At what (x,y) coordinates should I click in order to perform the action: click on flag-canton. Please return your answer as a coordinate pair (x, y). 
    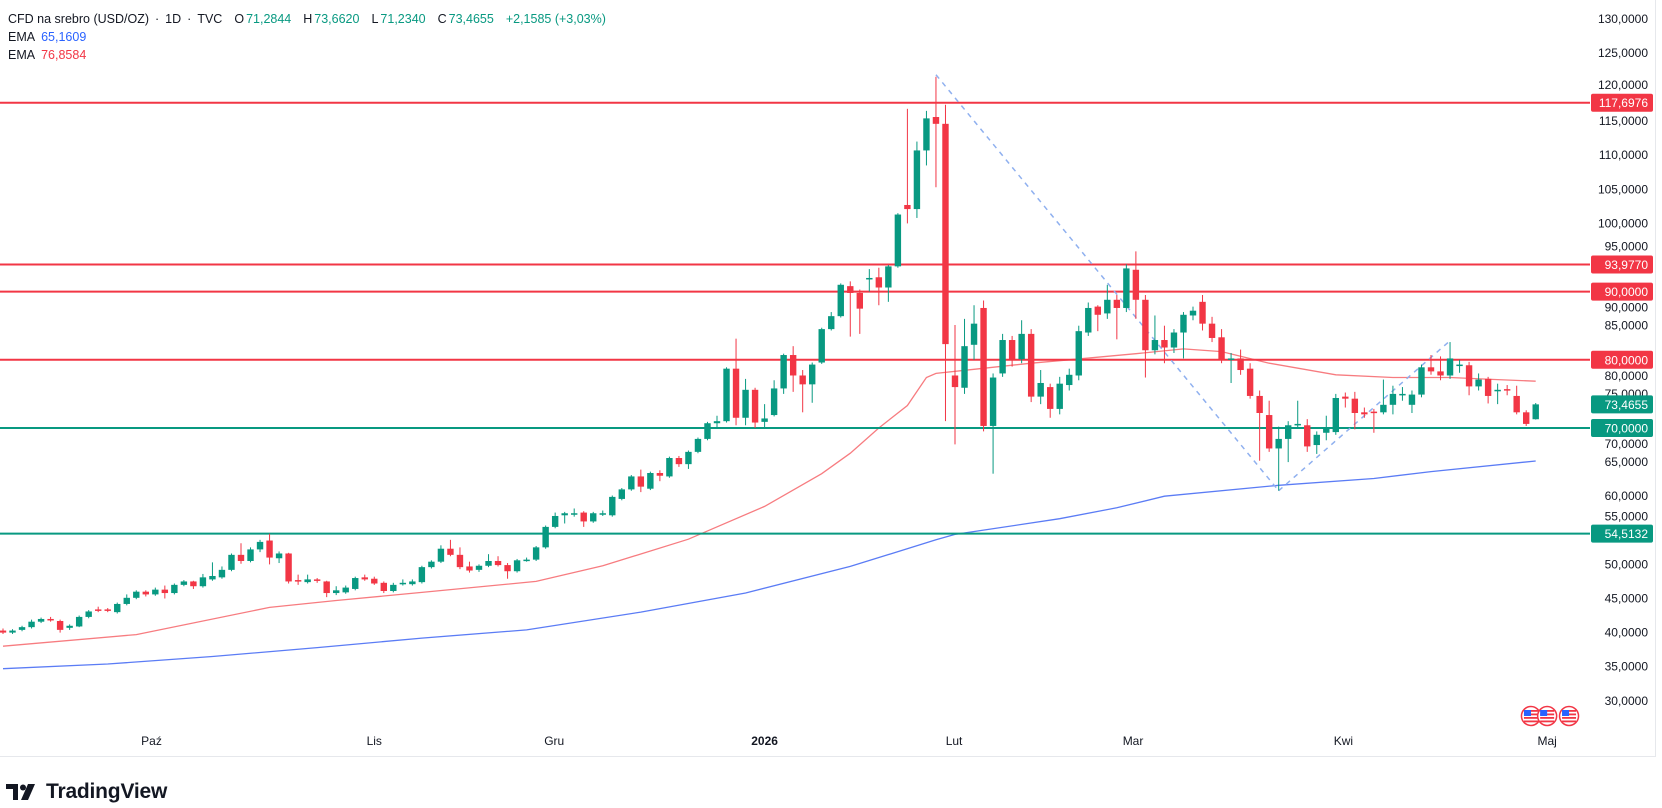
    Looking at the image, I should click on (1527, 713).